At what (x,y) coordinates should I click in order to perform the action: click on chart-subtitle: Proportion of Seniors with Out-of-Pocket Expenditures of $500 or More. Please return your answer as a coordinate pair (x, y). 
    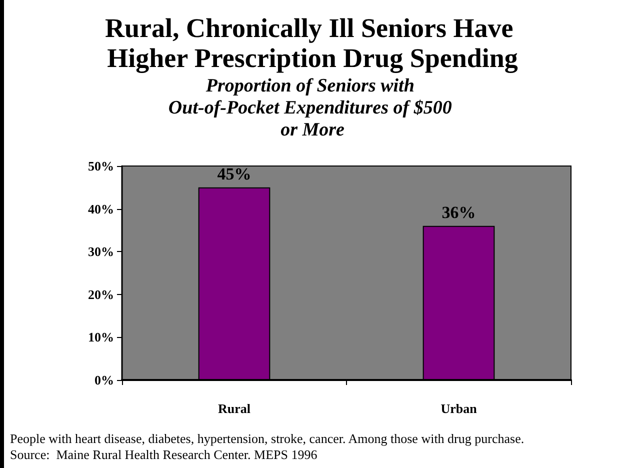
    Looking at the image, I should click on (312, 108).